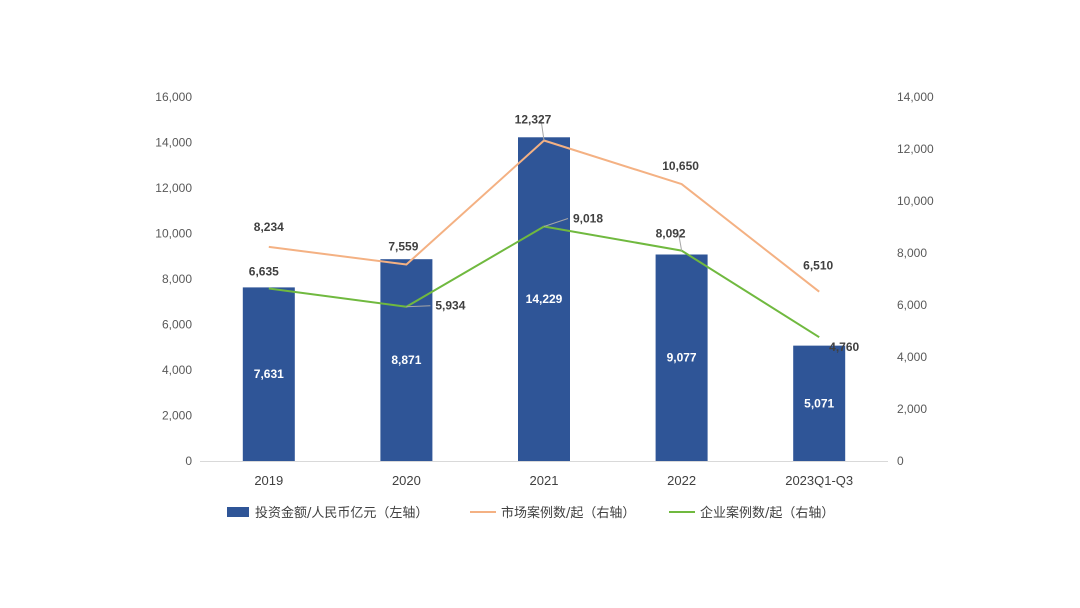 The image size is (1080, 608). I want to click on right-axis-tick-label: 6,000, so click(912, 305).